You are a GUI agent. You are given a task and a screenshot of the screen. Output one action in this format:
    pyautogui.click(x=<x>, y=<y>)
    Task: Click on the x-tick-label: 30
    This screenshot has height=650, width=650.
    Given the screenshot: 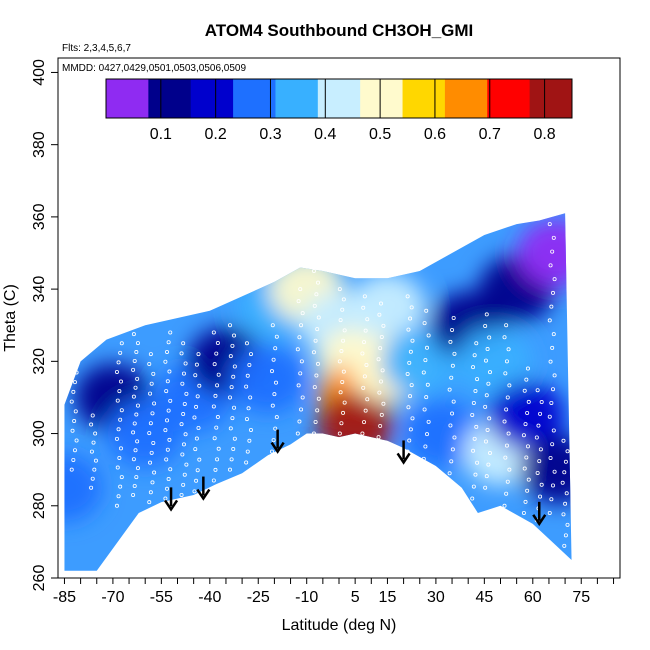 What is the action you would take?
    pyautogui.click(x=436, y=597)
    